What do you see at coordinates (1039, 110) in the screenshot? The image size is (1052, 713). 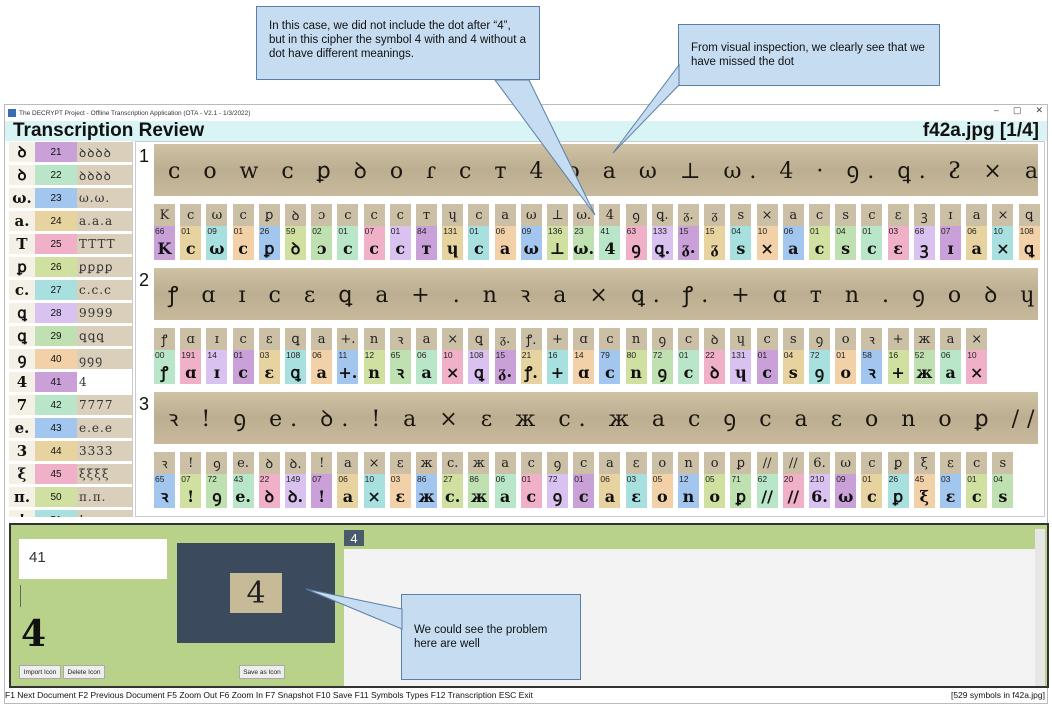 I see `close-icon: ✕` at bounding box center [1039, 110].